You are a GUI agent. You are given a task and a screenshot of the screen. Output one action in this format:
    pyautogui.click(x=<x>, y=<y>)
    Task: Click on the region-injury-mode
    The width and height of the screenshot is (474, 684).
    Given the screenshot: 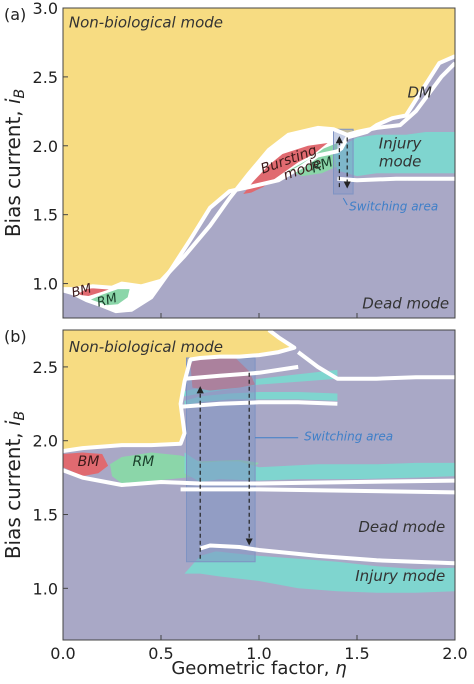 What is the action you would take?
    pyautogui.click(x=394, y=154)
    